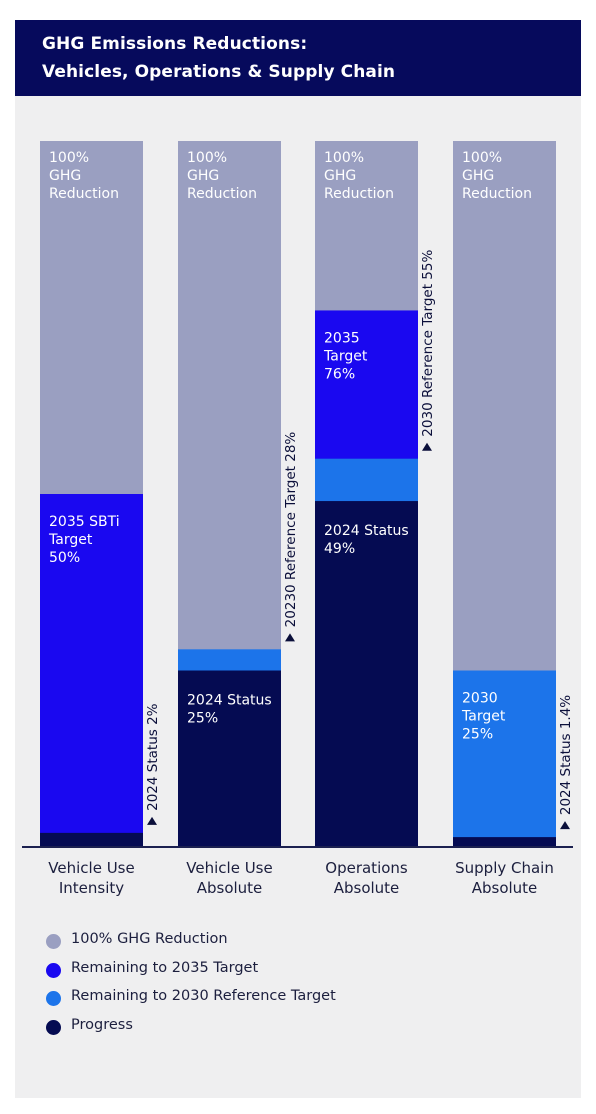  Describe the element at coordinates (84, 194) in the screenshot. I see `bar-1-total-label-line-3: Reduction` at that location.